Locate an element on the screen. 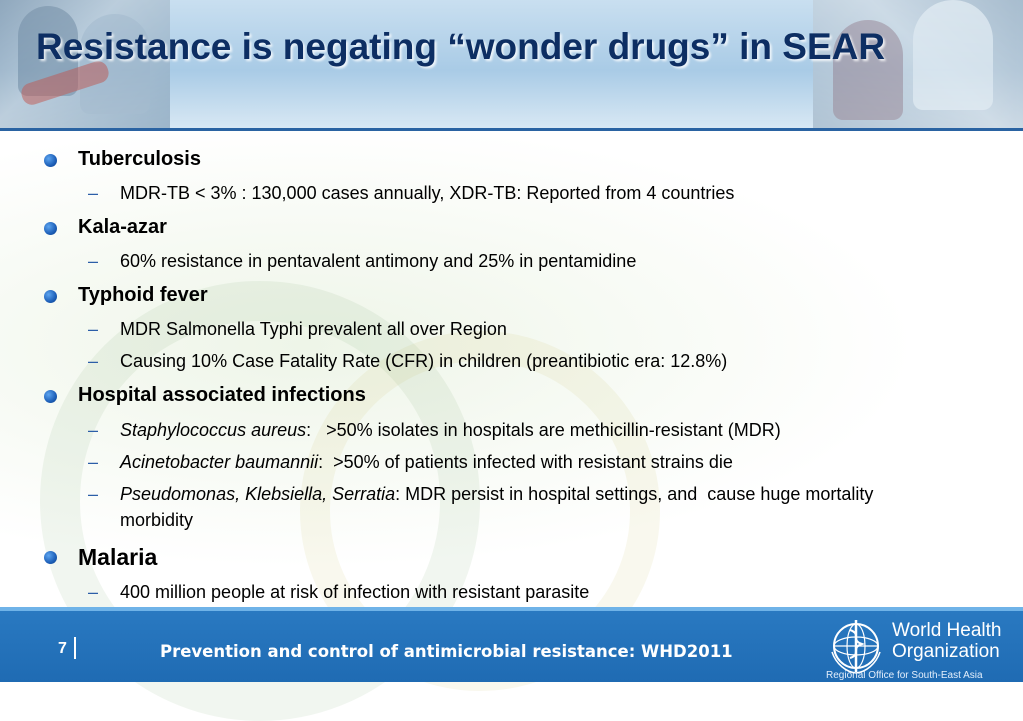 The height and width of the screenshot is (721, 1023). bullet-item: Tuberculosis is located at coordinates (122, 159).